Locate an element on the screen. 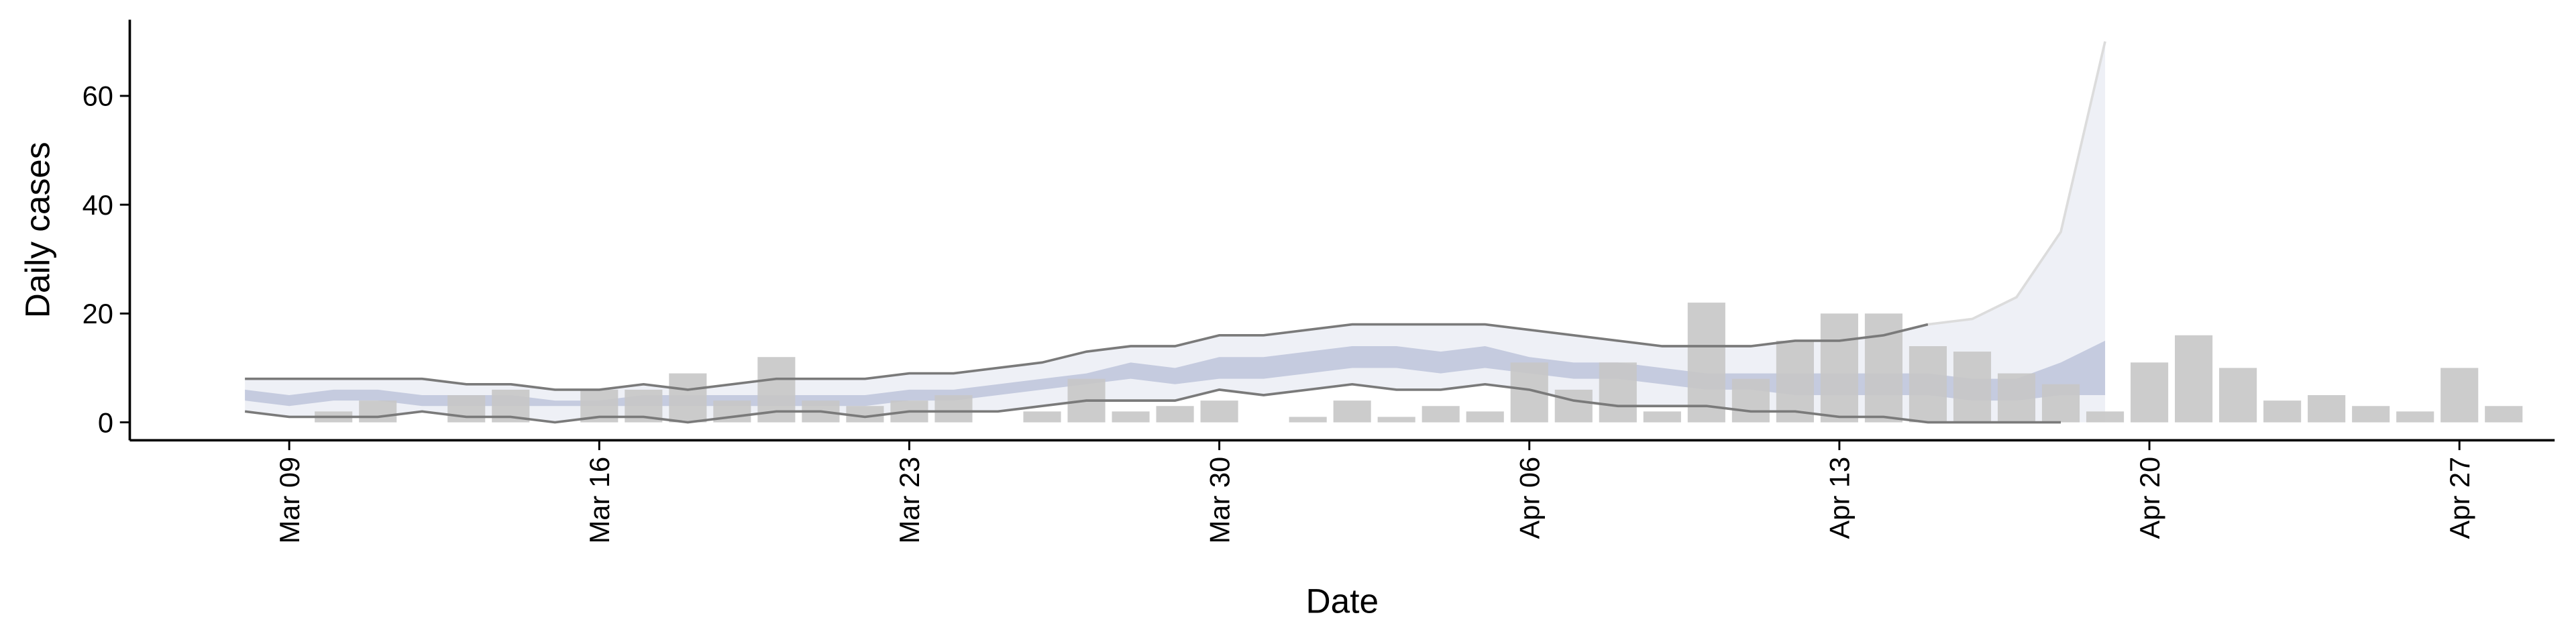 The image size is (2576, 644). x-tick-label: Apr 06 is located at coordinates (1529, 498).